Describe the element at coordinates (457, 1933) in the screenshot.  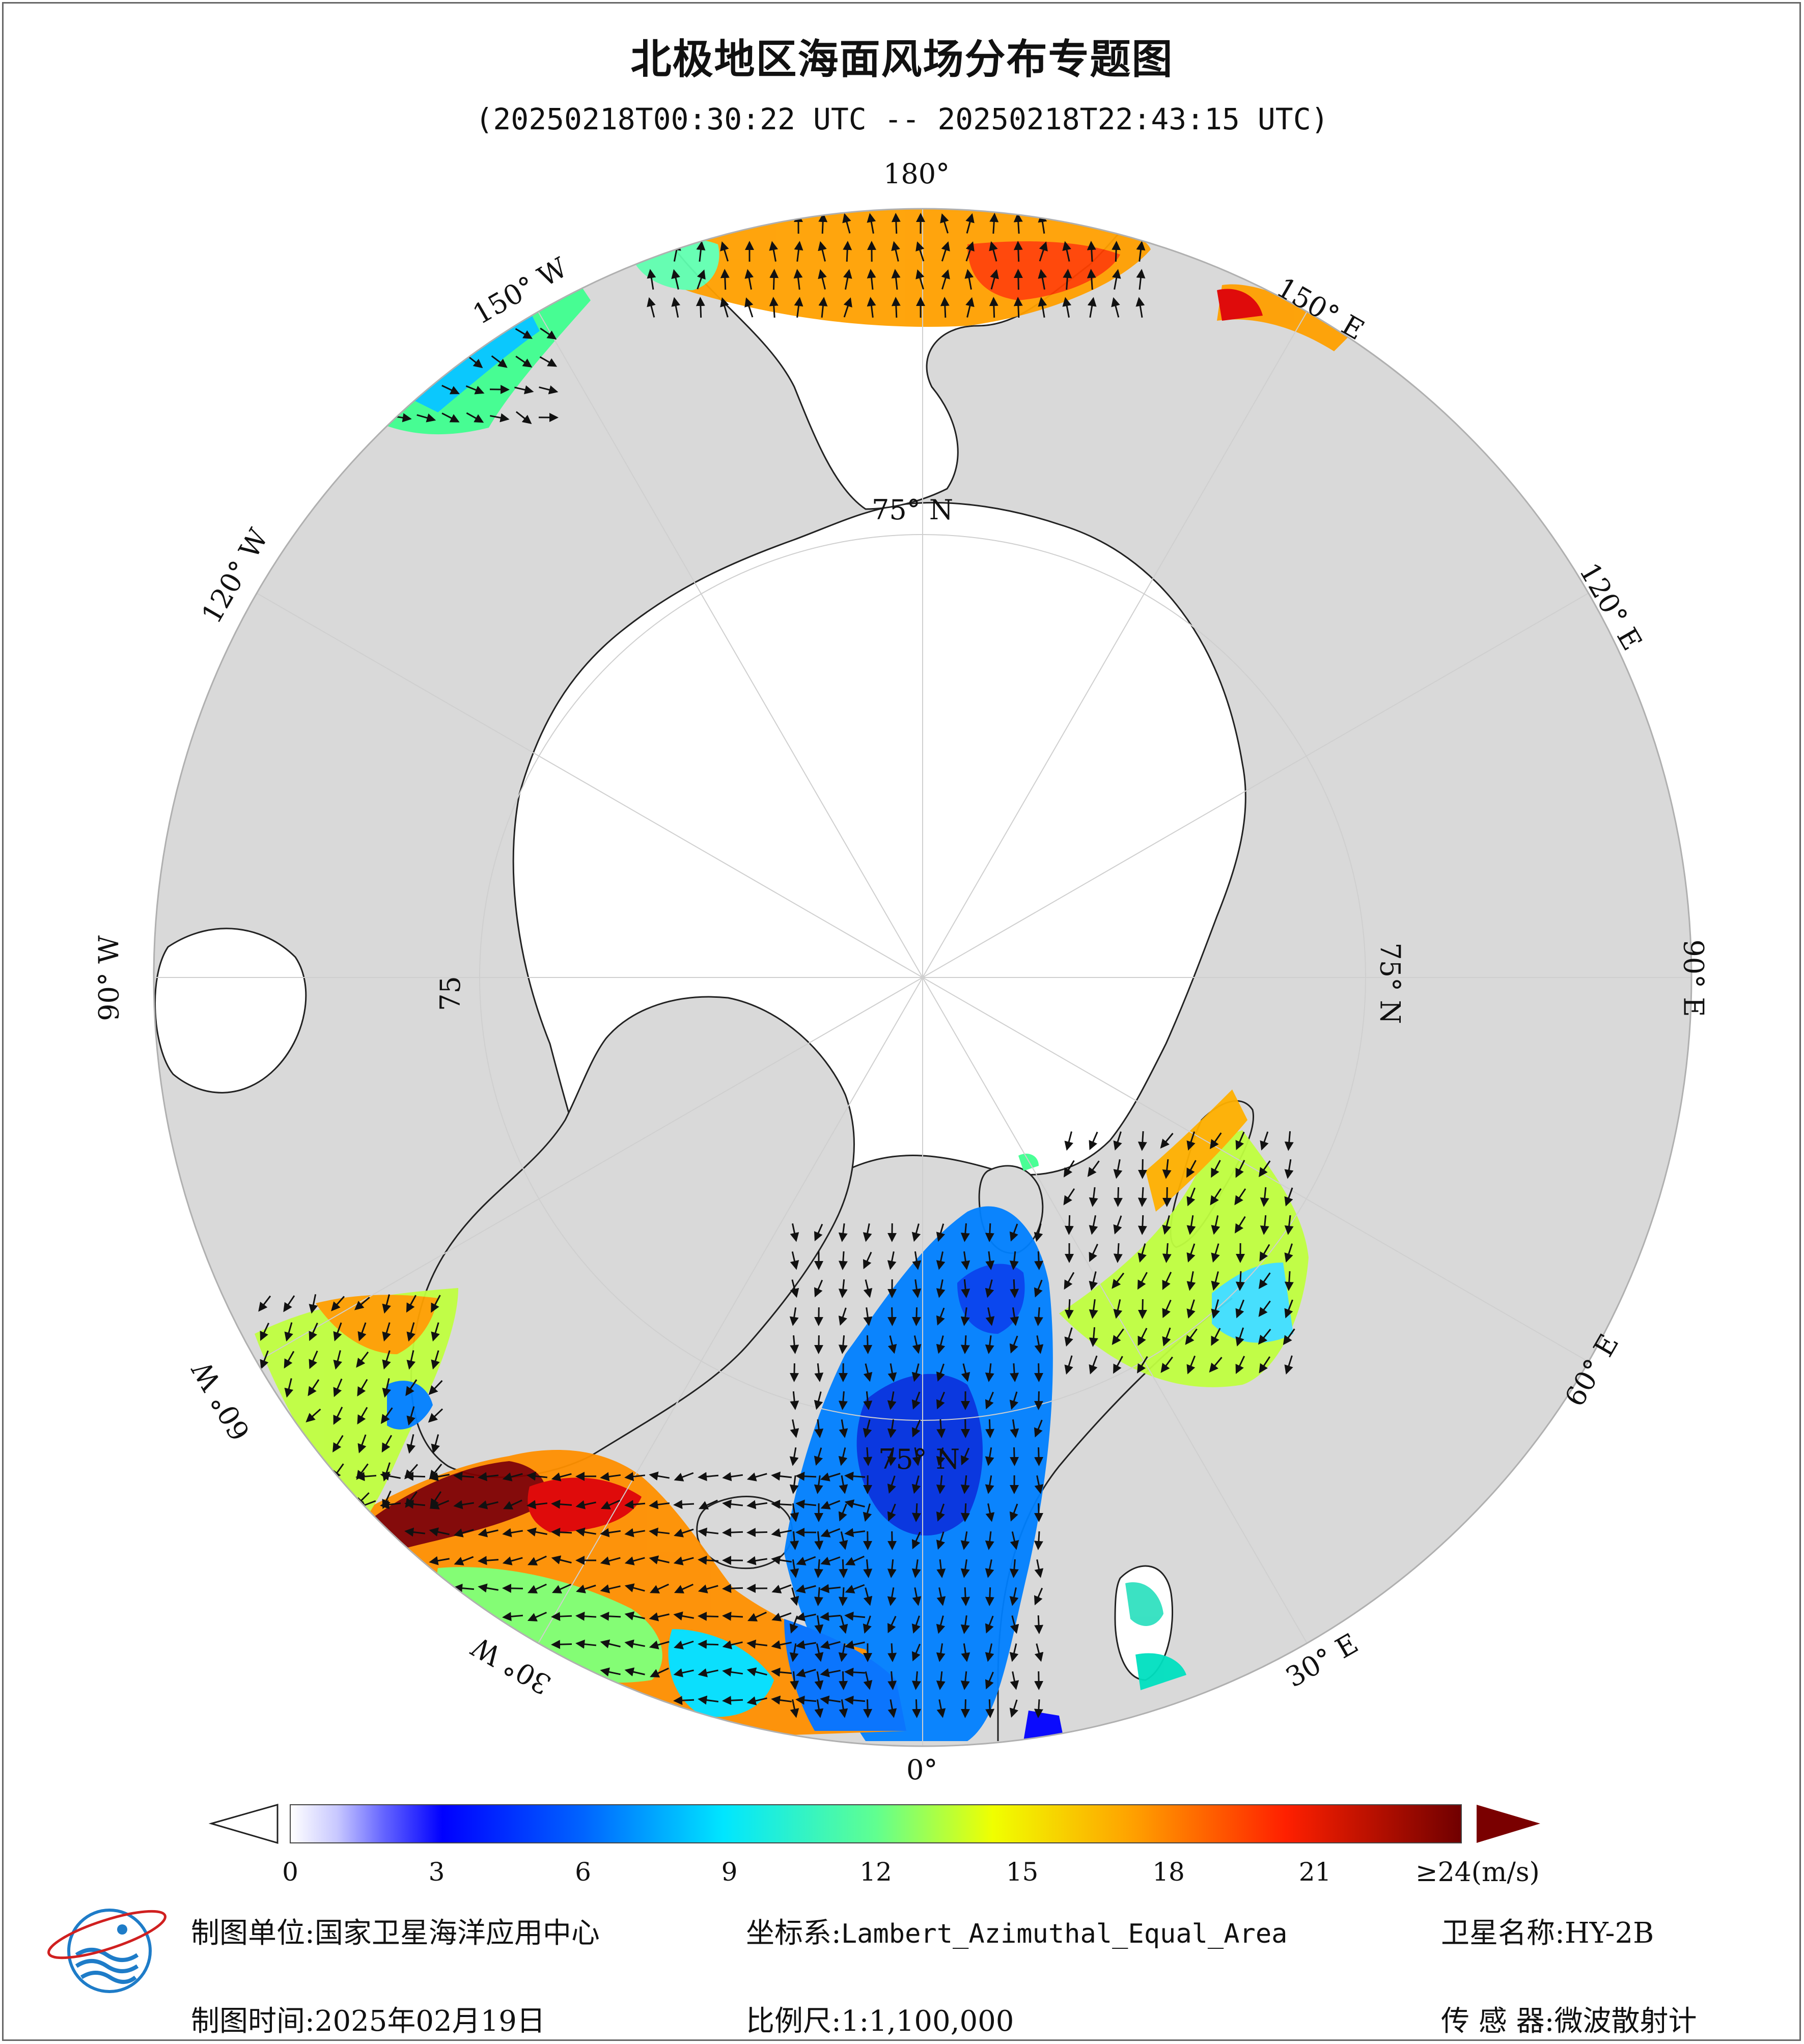
I see `footer-unit-value: 国家卫星海洋应用中心` at that location.